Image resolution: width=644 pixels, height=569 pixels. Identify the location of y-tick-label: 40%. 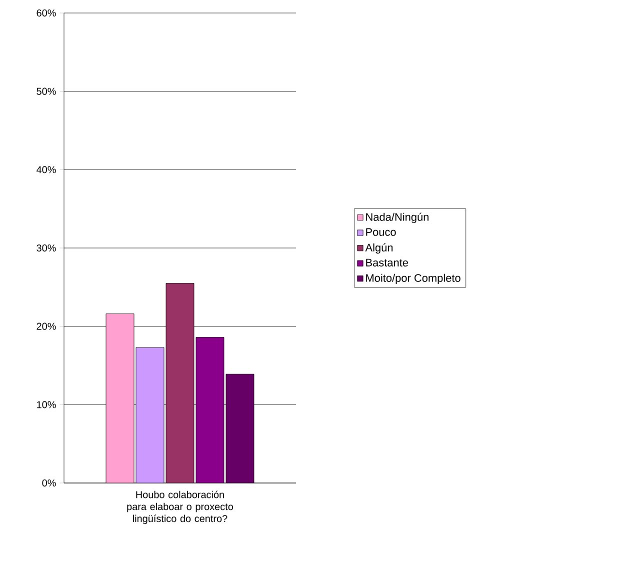
(46, 170).